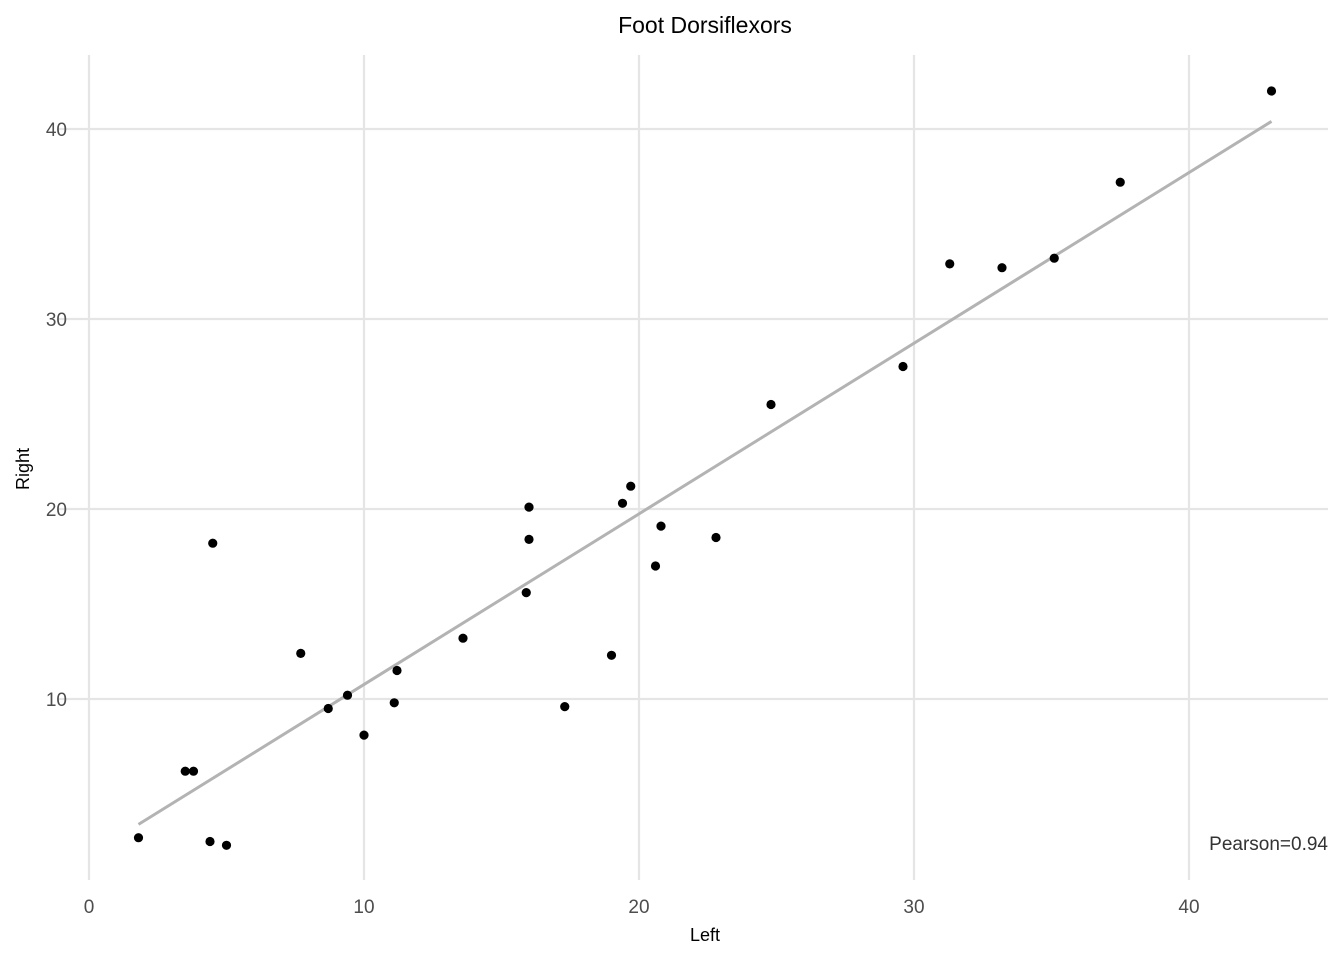  What do you see at coordinates (1268, 844) in the screenshot?
I see `pearson-annotation: Pearson=0.94` at bounding box center [1268, 844].